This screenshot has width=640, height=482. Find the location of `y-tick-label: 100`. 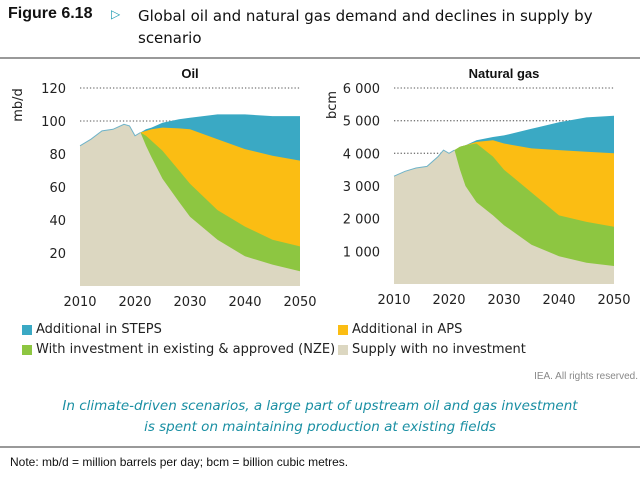

y-tick-label: 100 is located at coordinates (53, 122).